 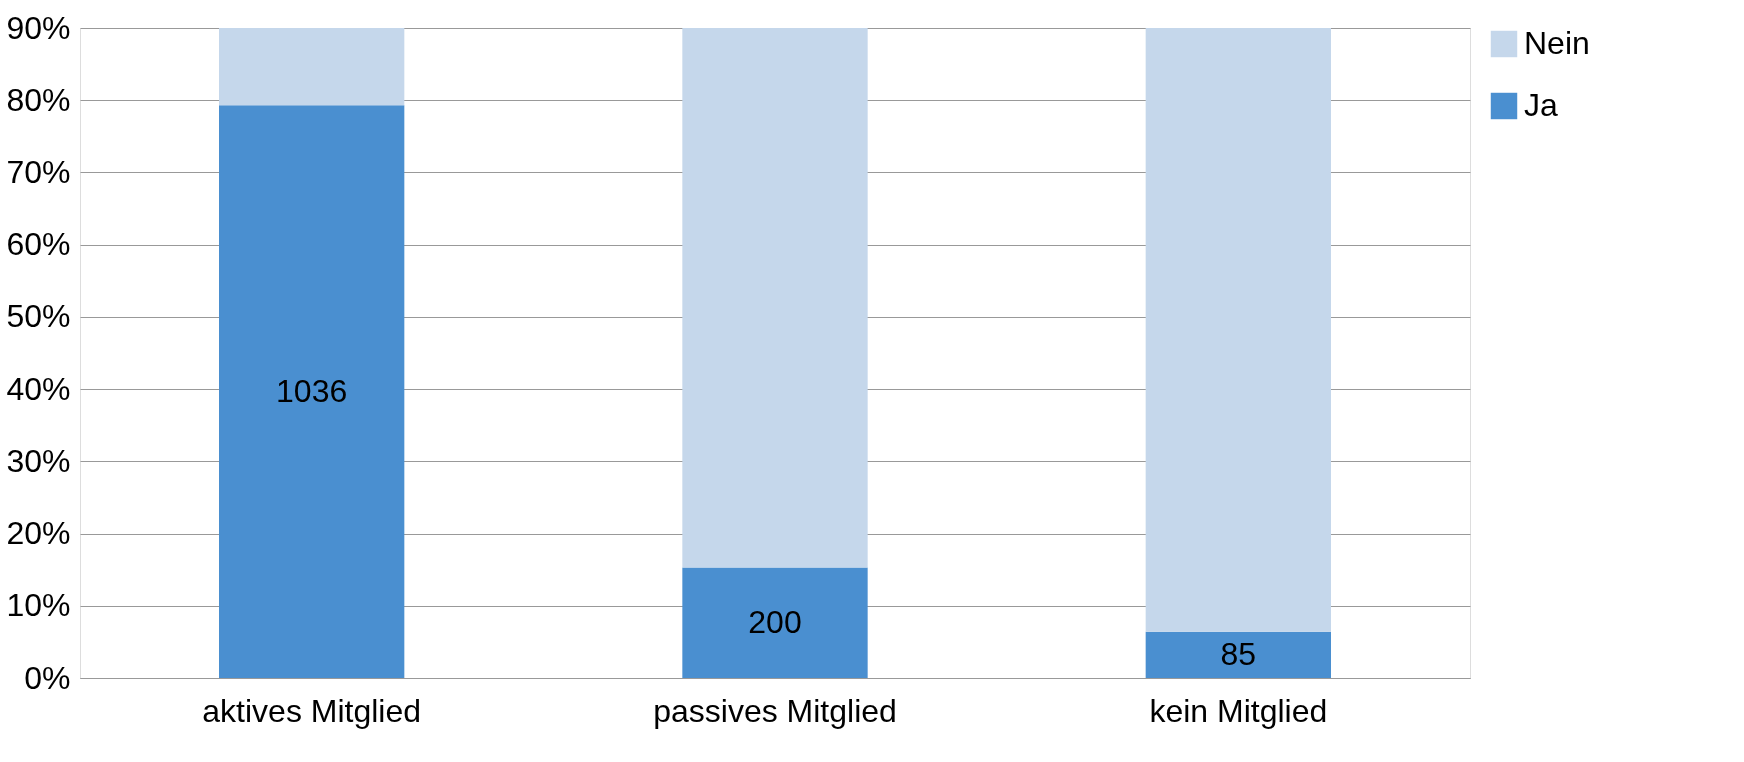 I want to click on y-tick-label: 80%, so click(x=38, y=99).